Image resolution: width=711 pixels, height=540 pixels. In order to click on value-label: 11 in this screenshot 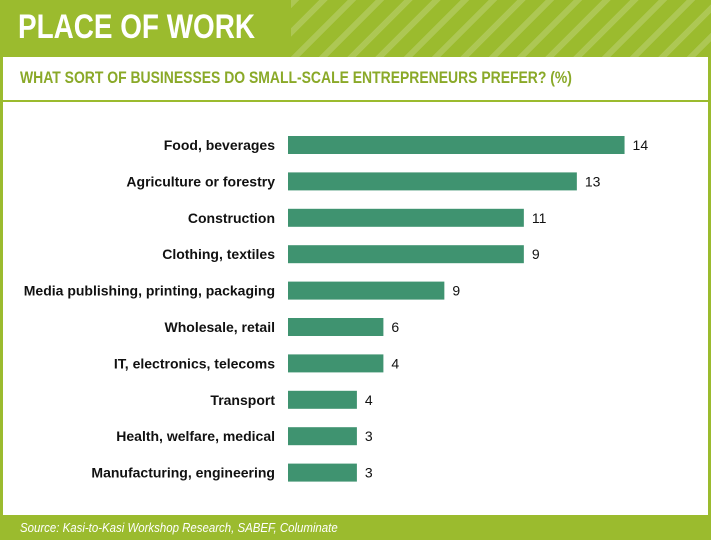, I will do `click(539, 218)`.